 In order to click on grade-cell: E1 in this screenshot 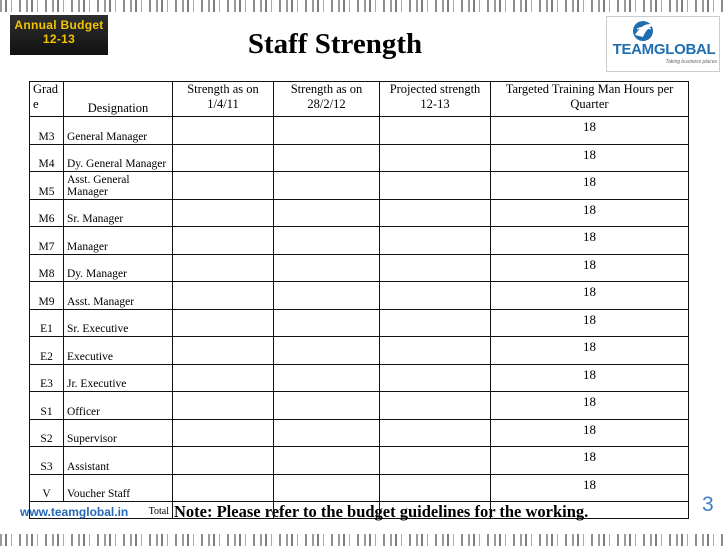, I will do `click(46, 322)`.